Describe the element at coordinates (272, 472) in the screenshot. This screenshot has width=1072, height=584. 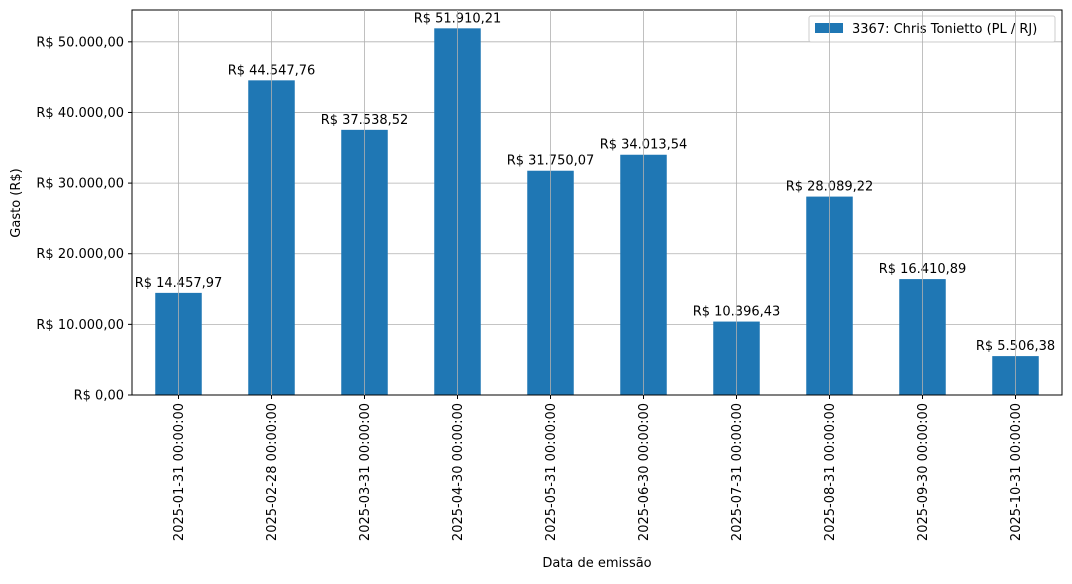
I see `x-tick-label: 2025-02-28 00:00:00` at that location.